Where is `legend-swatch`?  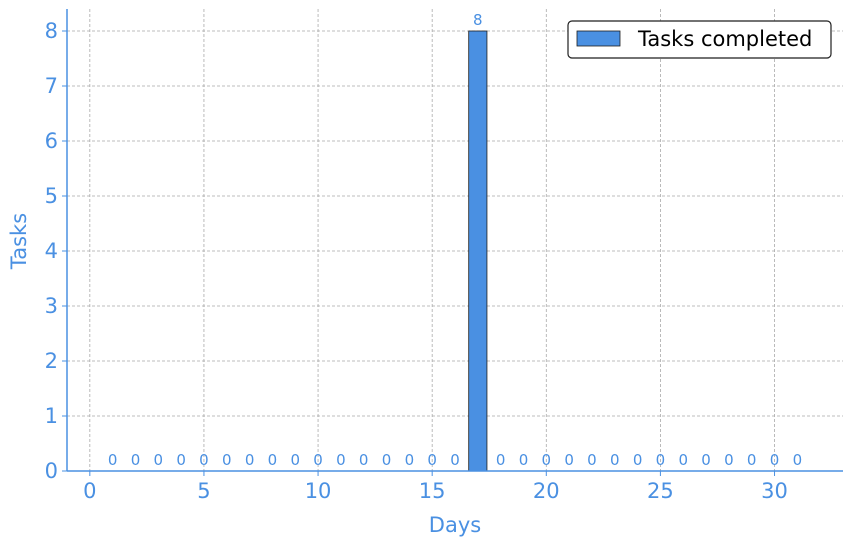
legend-swatch is located at coordinates (598, 38).